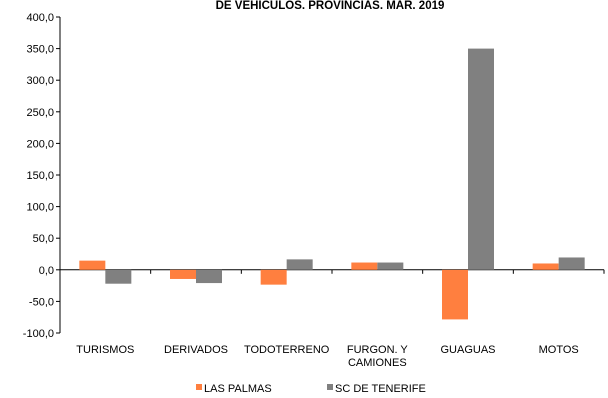 The width and height of the screenshot is (608, 398). Describe the element at coordinates (196, 350) in the screenshot. I see `x-category-label: DERIVADOS` at that location.